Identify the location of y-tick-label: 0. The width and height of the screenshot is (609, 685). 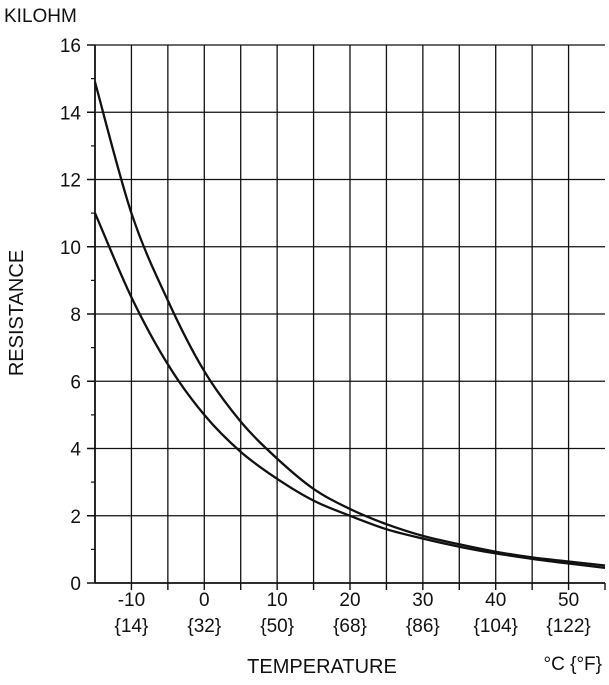
(75, 584).